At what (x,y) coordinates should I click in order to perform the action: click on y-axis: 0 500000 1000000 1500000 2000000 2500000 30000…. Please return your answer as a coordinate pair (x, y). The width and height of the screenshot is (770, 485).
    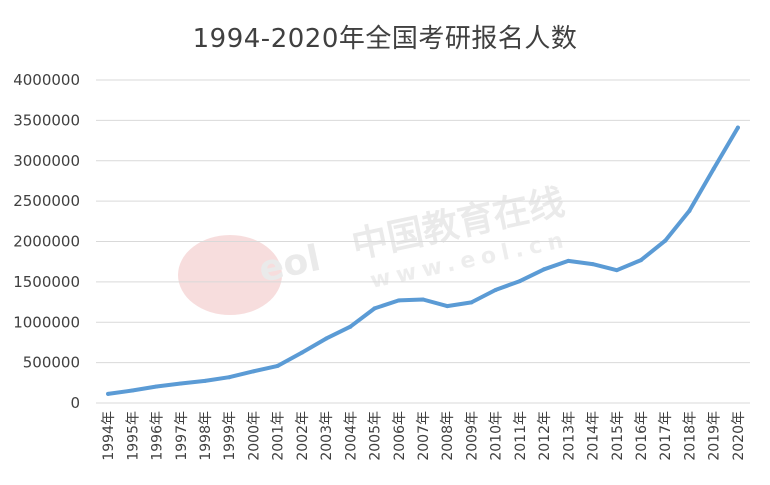
    Looking at the image, I should click on (46, 241).